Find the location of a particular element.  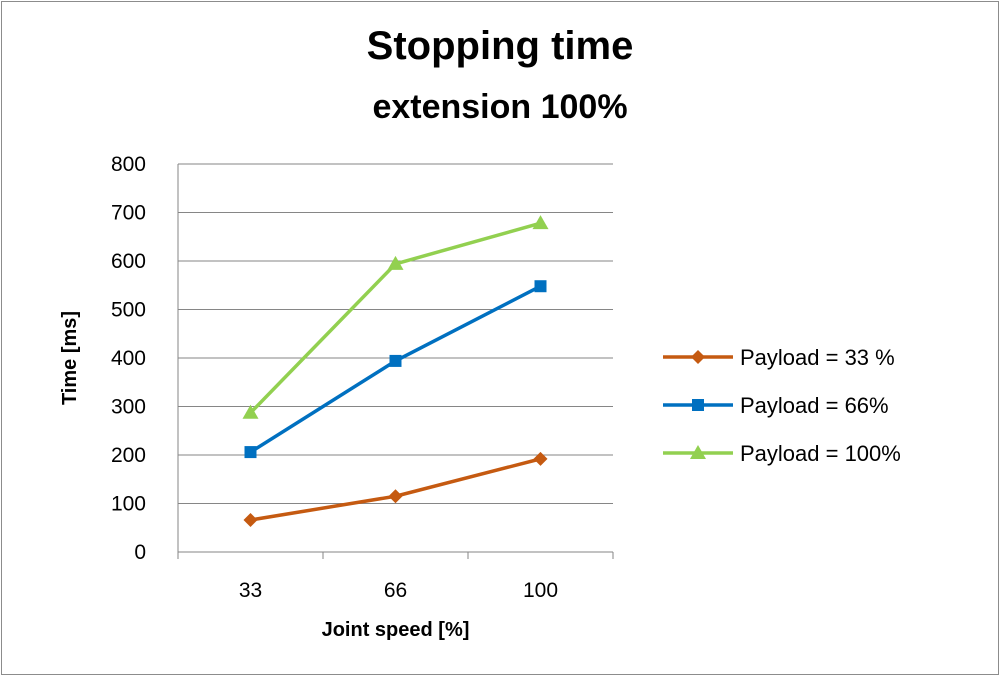

y-tick-label: 500 is located at coordinates (128, 310).